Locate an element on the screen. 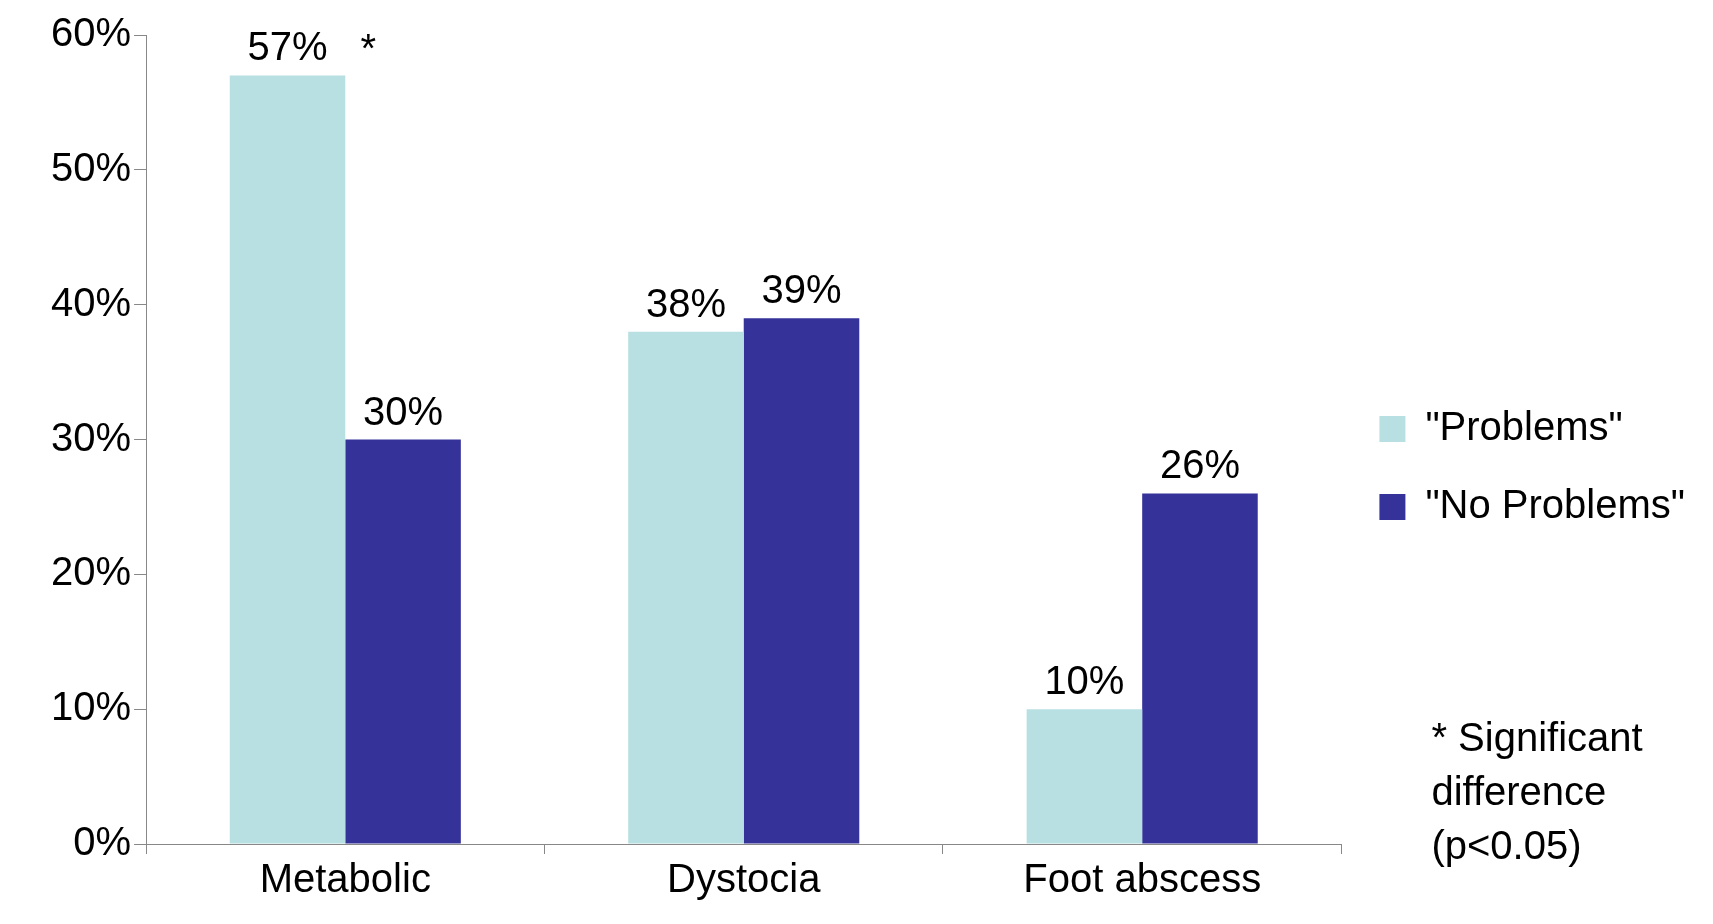 This screenshot has height=924, width=1713. text: * Significant difference (p<0.05) is located at coordinates (1537, 791).